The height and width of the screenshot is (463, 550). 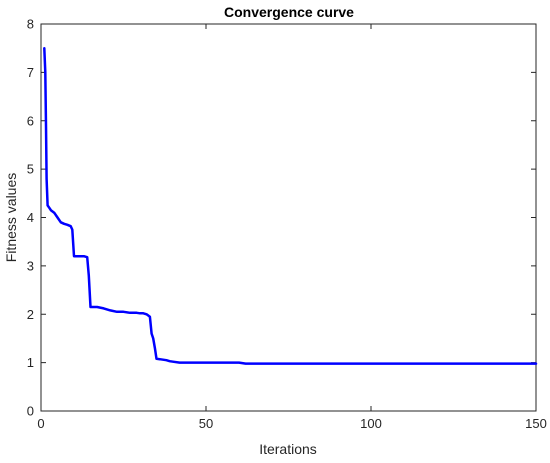 What do you see at coordinates (30, 265) in the screenshot?
I see `y-tick-label: 3` at bounding box center [30, 265].